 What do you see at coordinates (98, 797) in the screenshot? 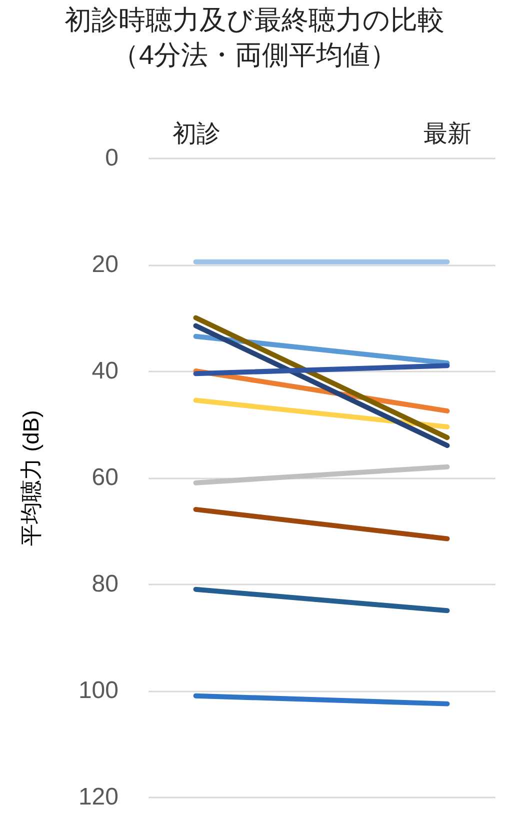
I see `y-tick-label: 120` at bounding box center [98, 797].